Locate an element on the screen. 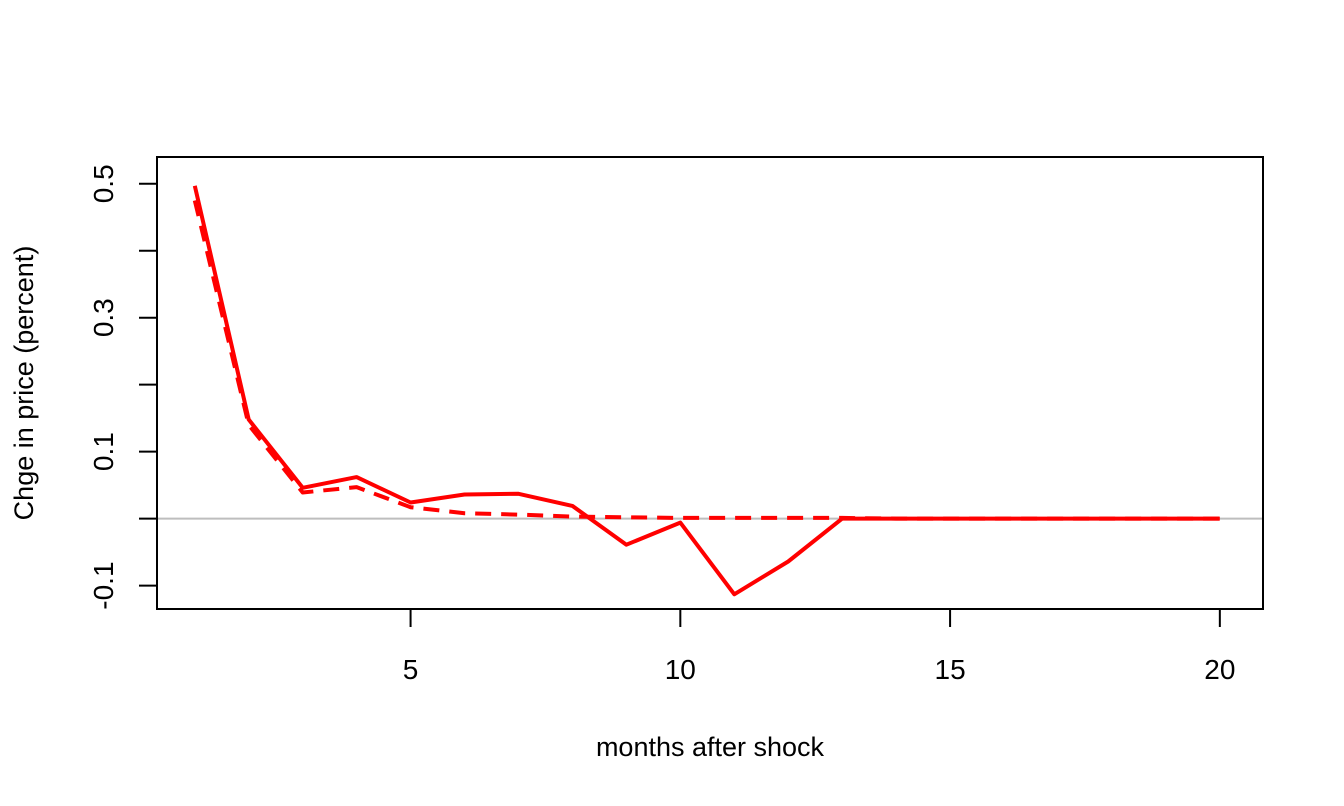 Image resolution: width=1344 pixels, height=806 pixels. x-tick-label: 20 is located at coordinates (1219, 669).